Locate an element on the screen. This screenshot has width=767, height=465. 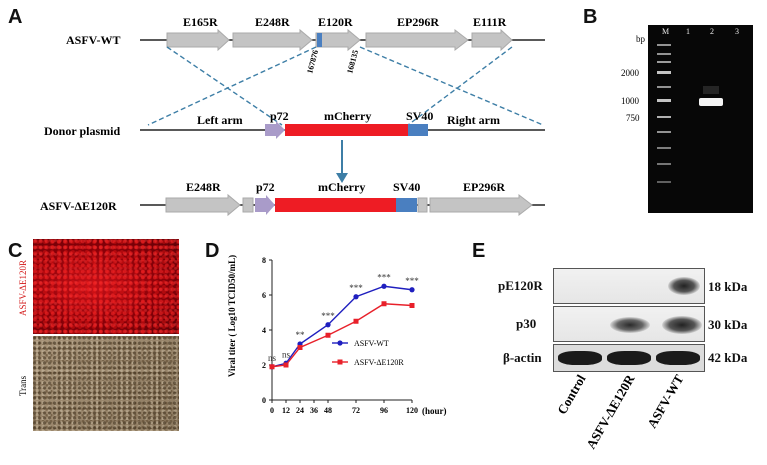
y-tick-label: 4 is located at coordinates (264, 330).